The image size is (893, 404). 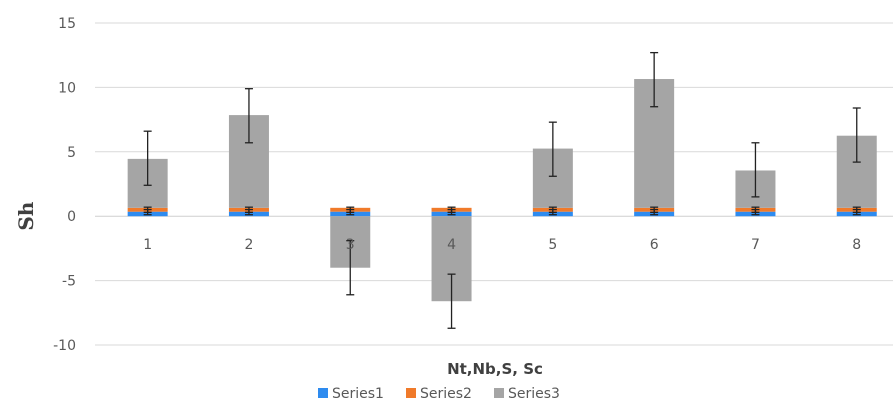 What do you see at coordinates (502, 245) in the screenshot?
I see `x-axis-ticks: 1 2 3 4 5 6 7 8` at bounding box center [502, 245].